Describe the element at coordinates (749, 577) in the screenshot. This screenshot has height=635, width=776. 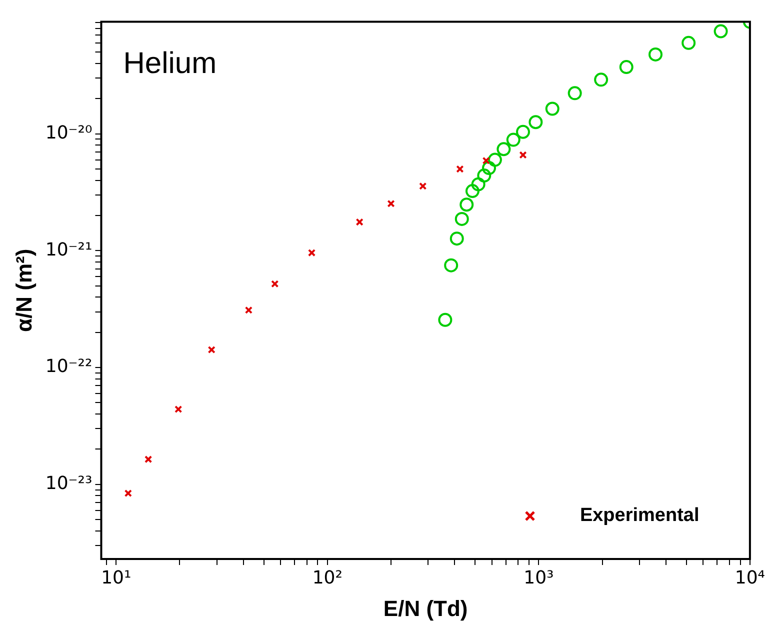
I see `x-tick-label: 10⁴` at that location.